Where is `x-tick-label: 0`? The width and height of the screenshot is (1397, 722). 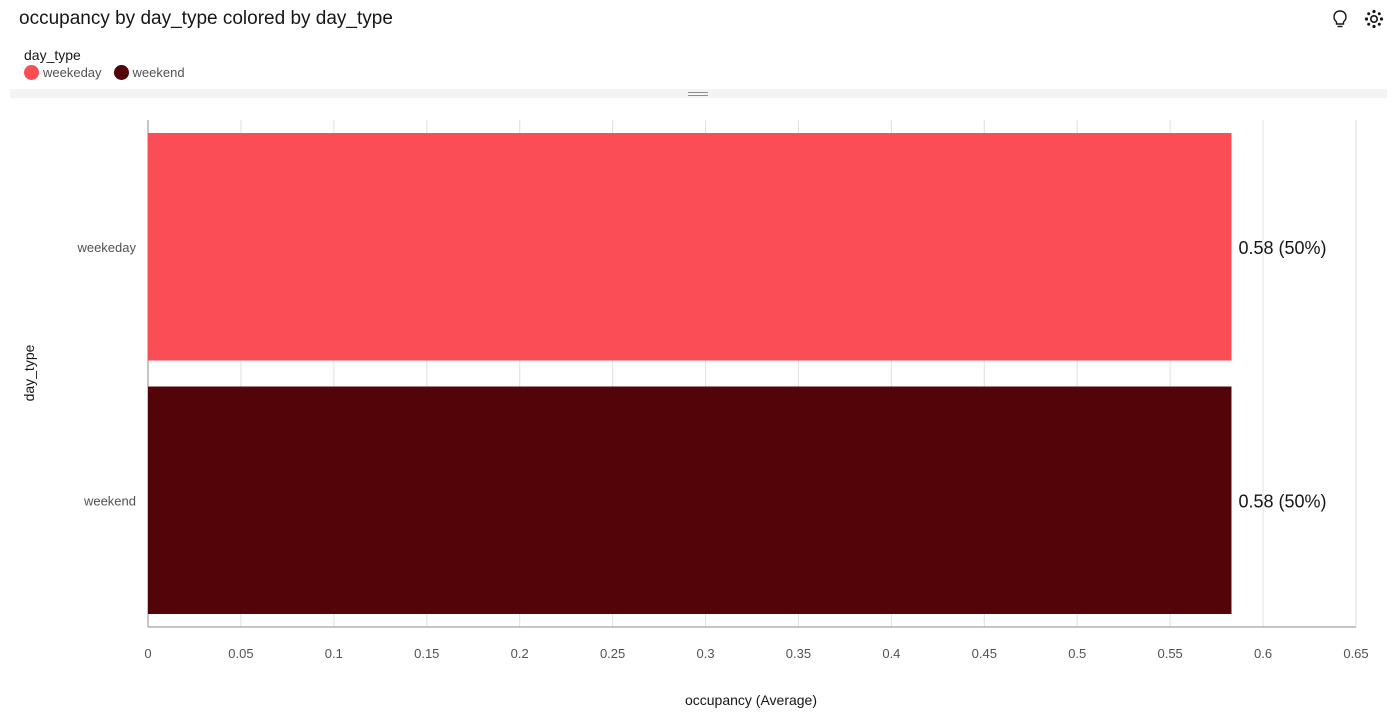
x-tick-label: 0 is located at coordinates (147, 653).